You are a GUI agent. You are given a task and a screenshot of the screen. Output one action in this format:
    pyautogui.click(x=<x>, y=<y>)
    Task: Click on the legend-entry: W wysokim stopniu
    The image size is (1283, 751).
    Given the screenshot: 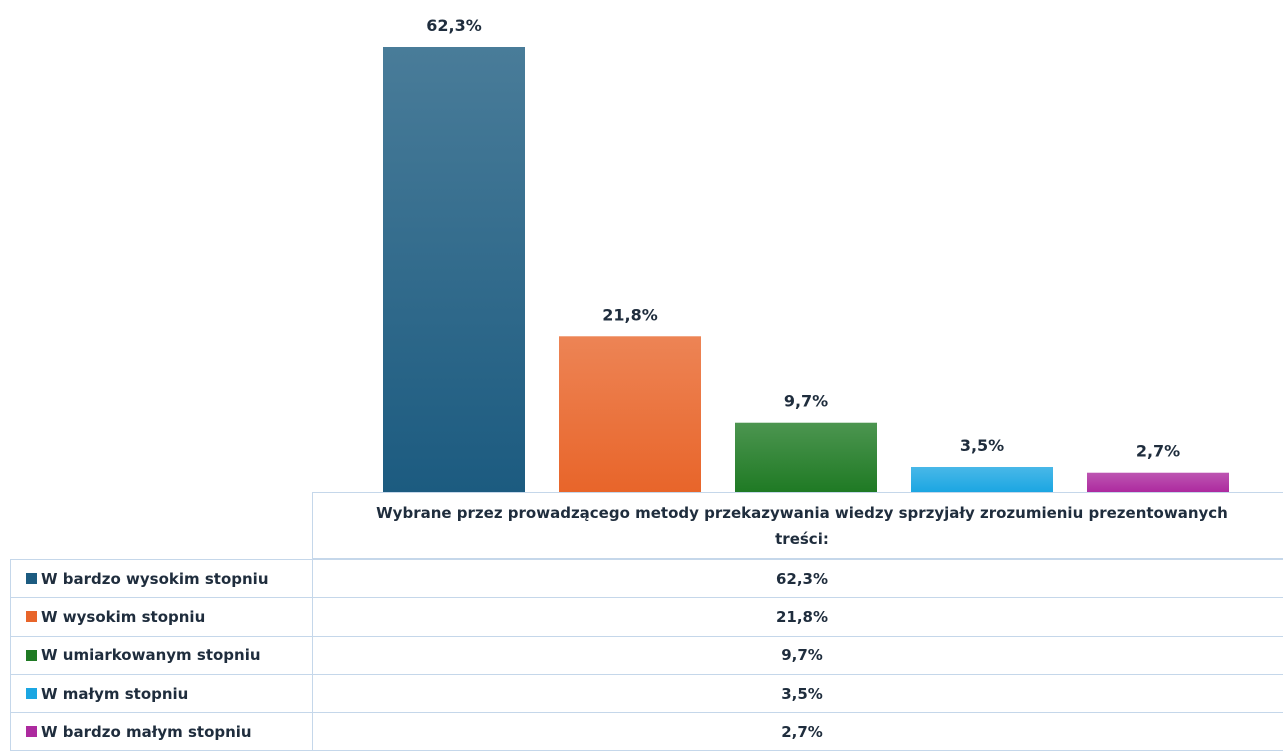 What is the action you would take?
    pyautogui.click(x=161, y=617)
    